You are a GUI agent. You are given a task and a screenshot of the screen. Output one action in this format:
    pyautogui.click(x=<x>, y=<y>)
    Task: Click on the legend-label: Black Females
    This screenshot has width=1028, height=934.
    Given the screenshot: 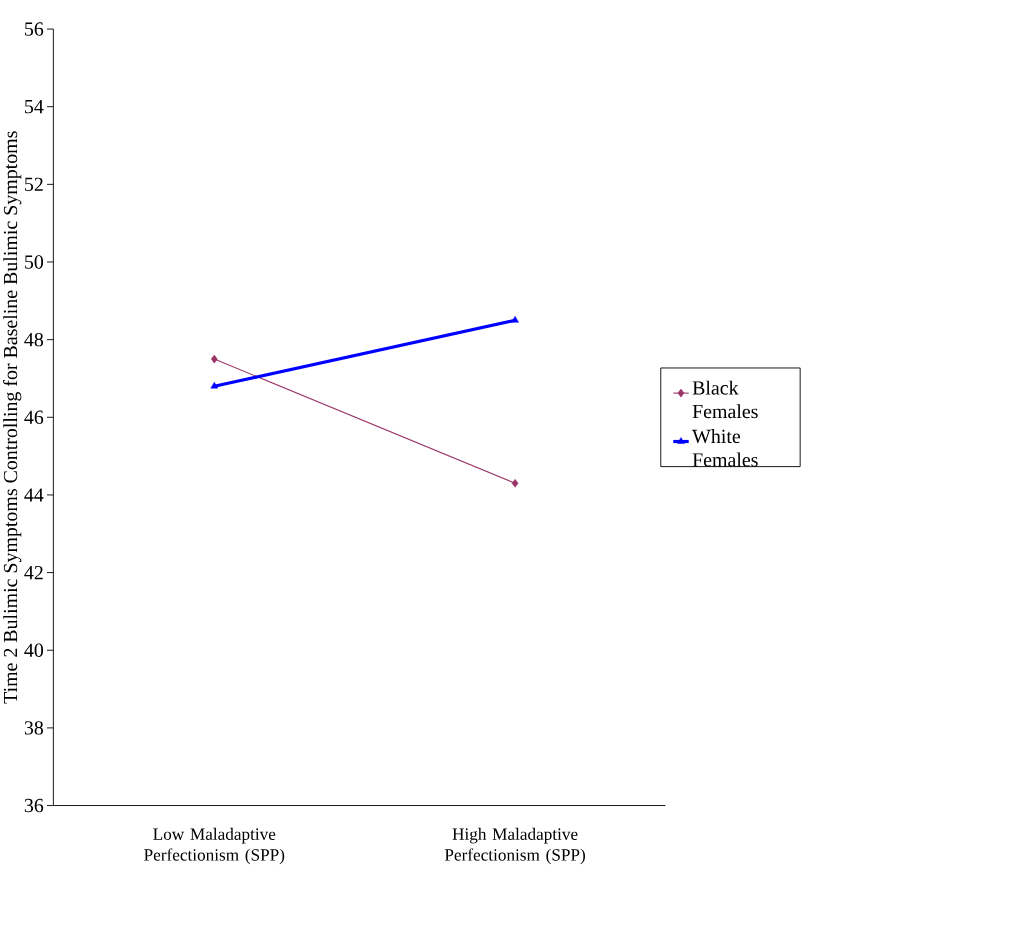 What is the action you would take?
    pyautogui.click(x=725, y=399)
    